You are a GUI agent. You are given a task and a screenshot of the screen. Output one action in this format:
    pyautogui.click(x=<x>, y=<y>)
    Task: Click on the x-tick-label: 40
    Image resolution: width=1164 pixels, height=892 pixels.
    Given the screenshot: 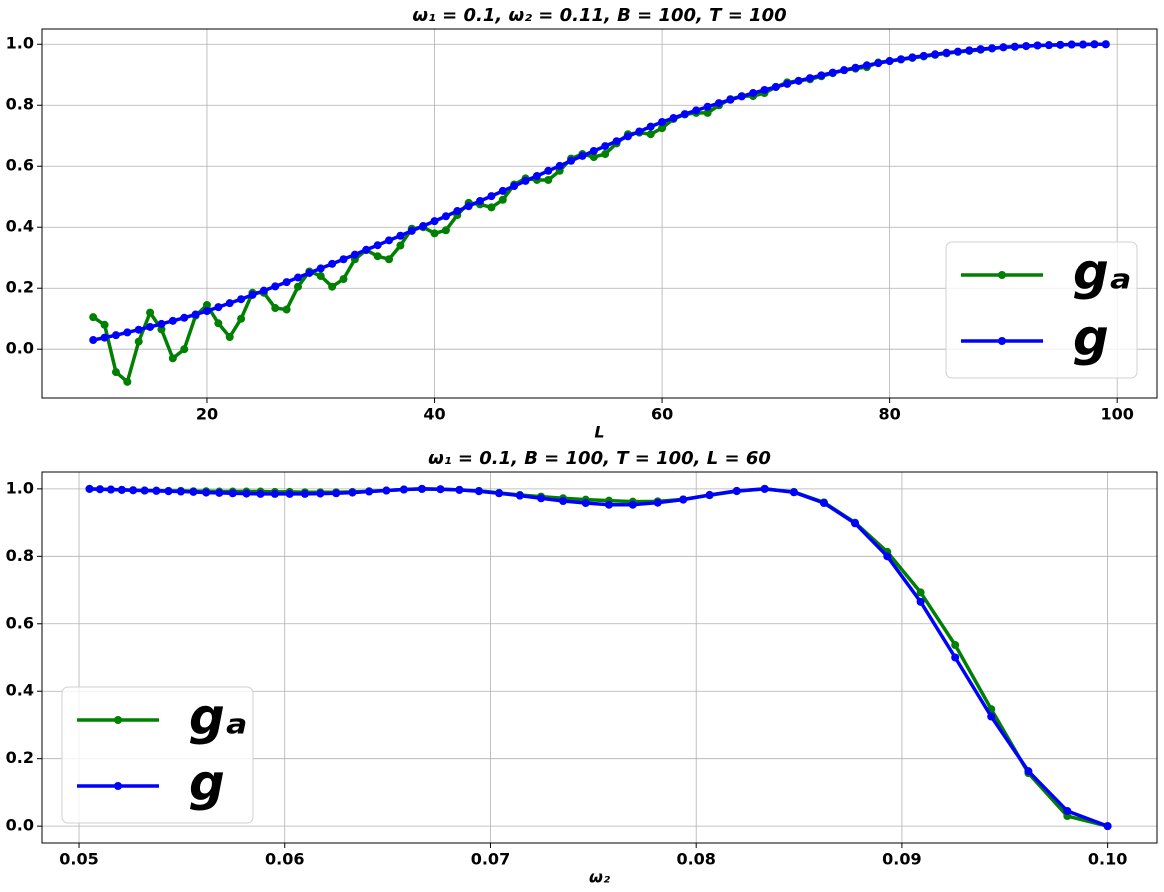 What is the action you would take?
    pyautogui.click(x=434, y=414)
    